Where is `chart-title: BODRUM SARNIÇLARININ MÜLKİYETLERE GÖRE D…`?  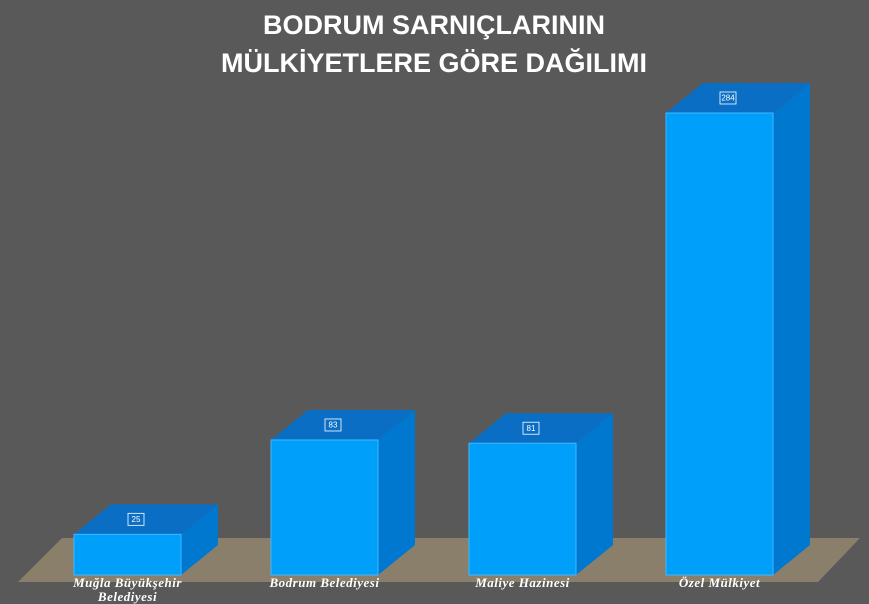
chart-title: BODRUM SARNIÇLARININ MÜLKİYETLERE GÖRE D… is located at coordinates (433, 44).